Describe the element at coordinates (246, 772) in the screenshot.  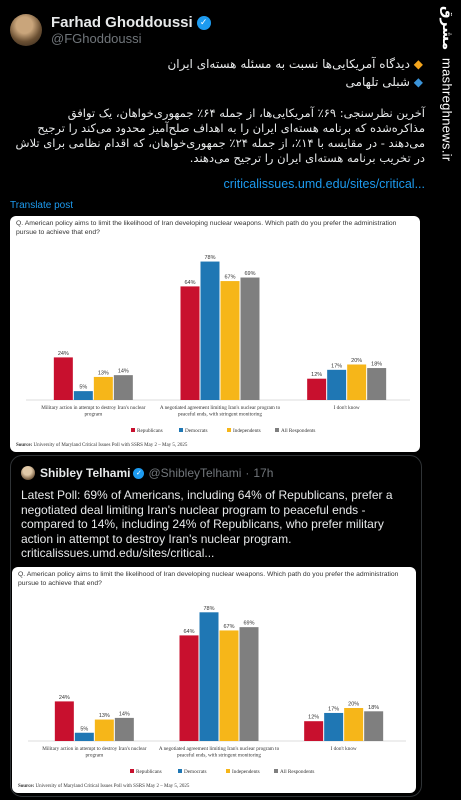
I see `legend-label: Independents` at that location.